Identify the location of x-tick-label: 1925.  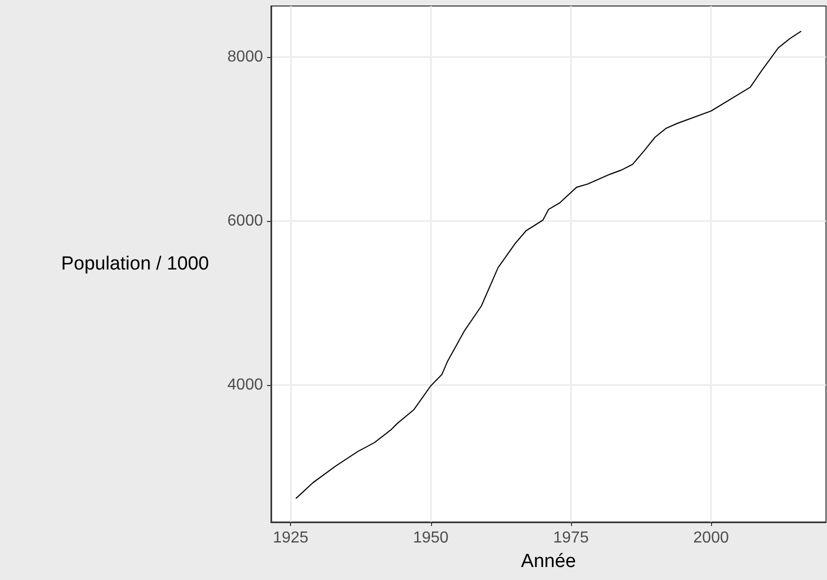
(290, 538).